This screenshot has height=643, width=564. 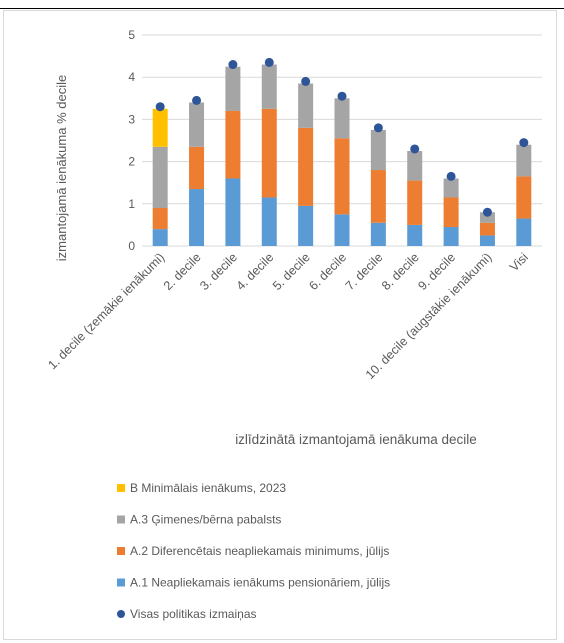 I want to click on top-rule, so click(x=282, y=8).